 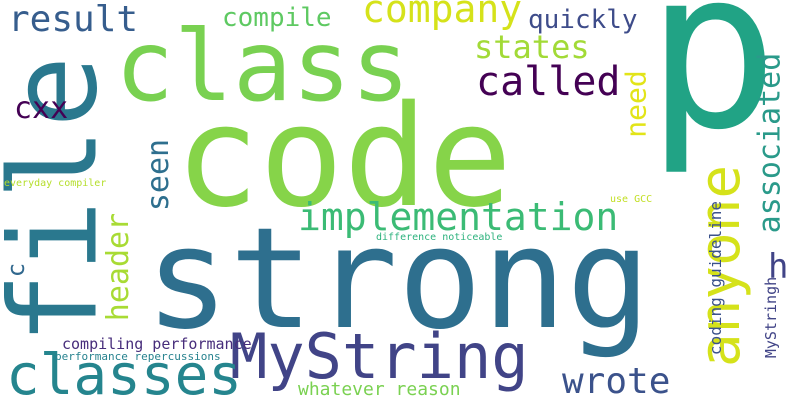 I want to click on word-seen: seen, so click(x=159, y=175).